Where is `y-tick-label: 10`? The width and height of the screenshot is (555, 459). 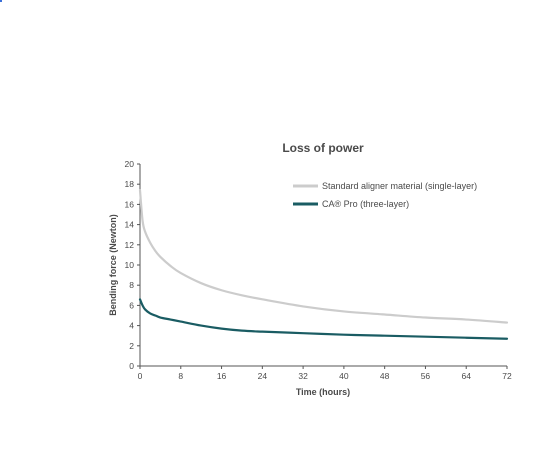
y-tick-label: 10 is located at coordinates (130, 265).